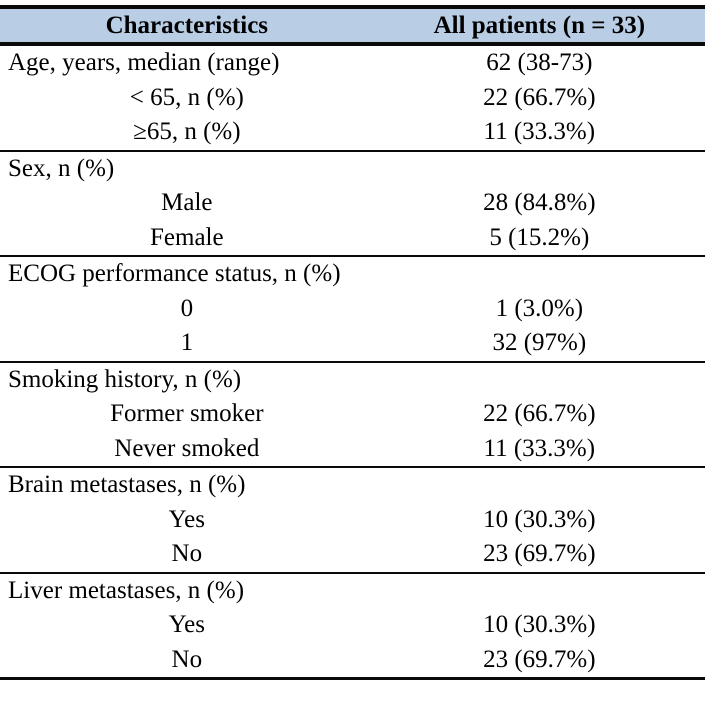 This screenshot has height=702, width=705. I want to click on table-row: Never smoked 11 (33.3%), so click(352, 449).